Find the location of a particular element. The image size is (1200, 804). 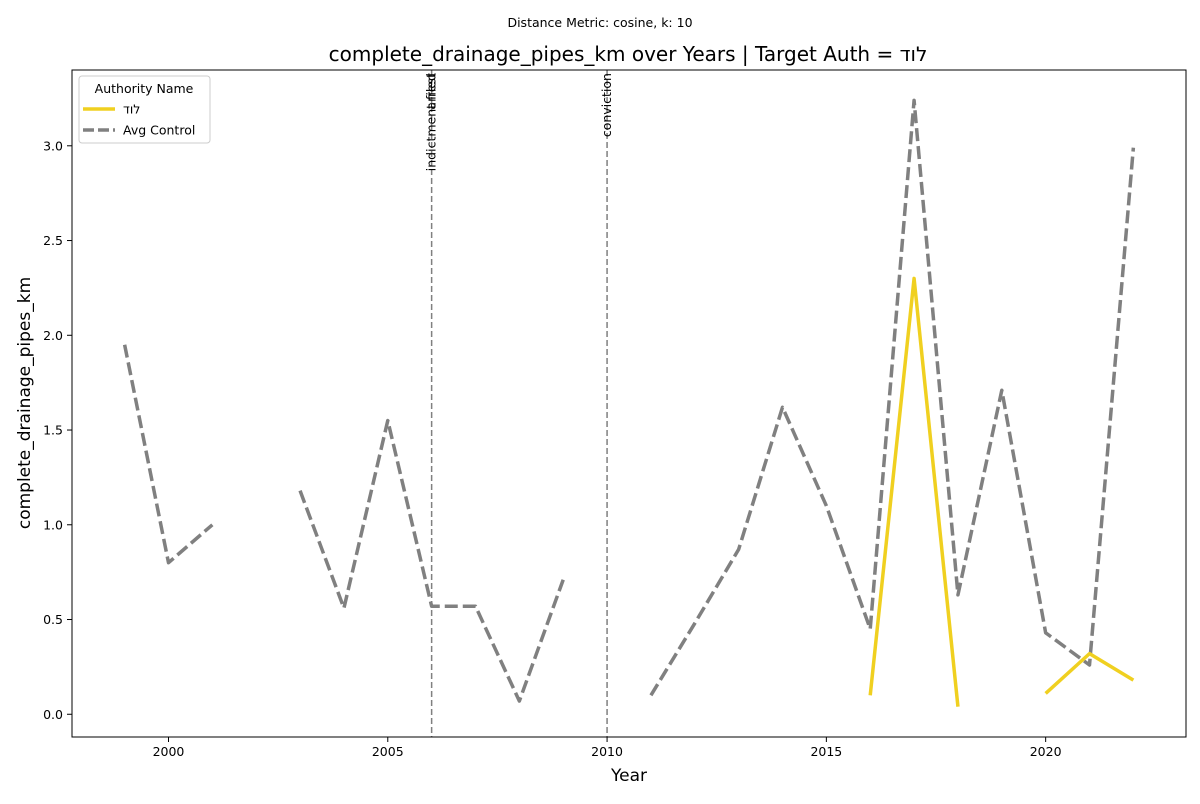

y-tick-label: 0.5 is located at coordinates (53, 619).